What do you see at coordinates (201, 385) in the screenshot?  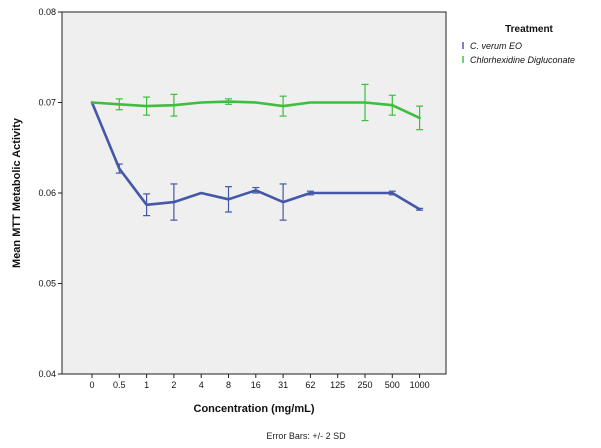 I see `x-tick-label: 4` at bounding box center [201, 385].